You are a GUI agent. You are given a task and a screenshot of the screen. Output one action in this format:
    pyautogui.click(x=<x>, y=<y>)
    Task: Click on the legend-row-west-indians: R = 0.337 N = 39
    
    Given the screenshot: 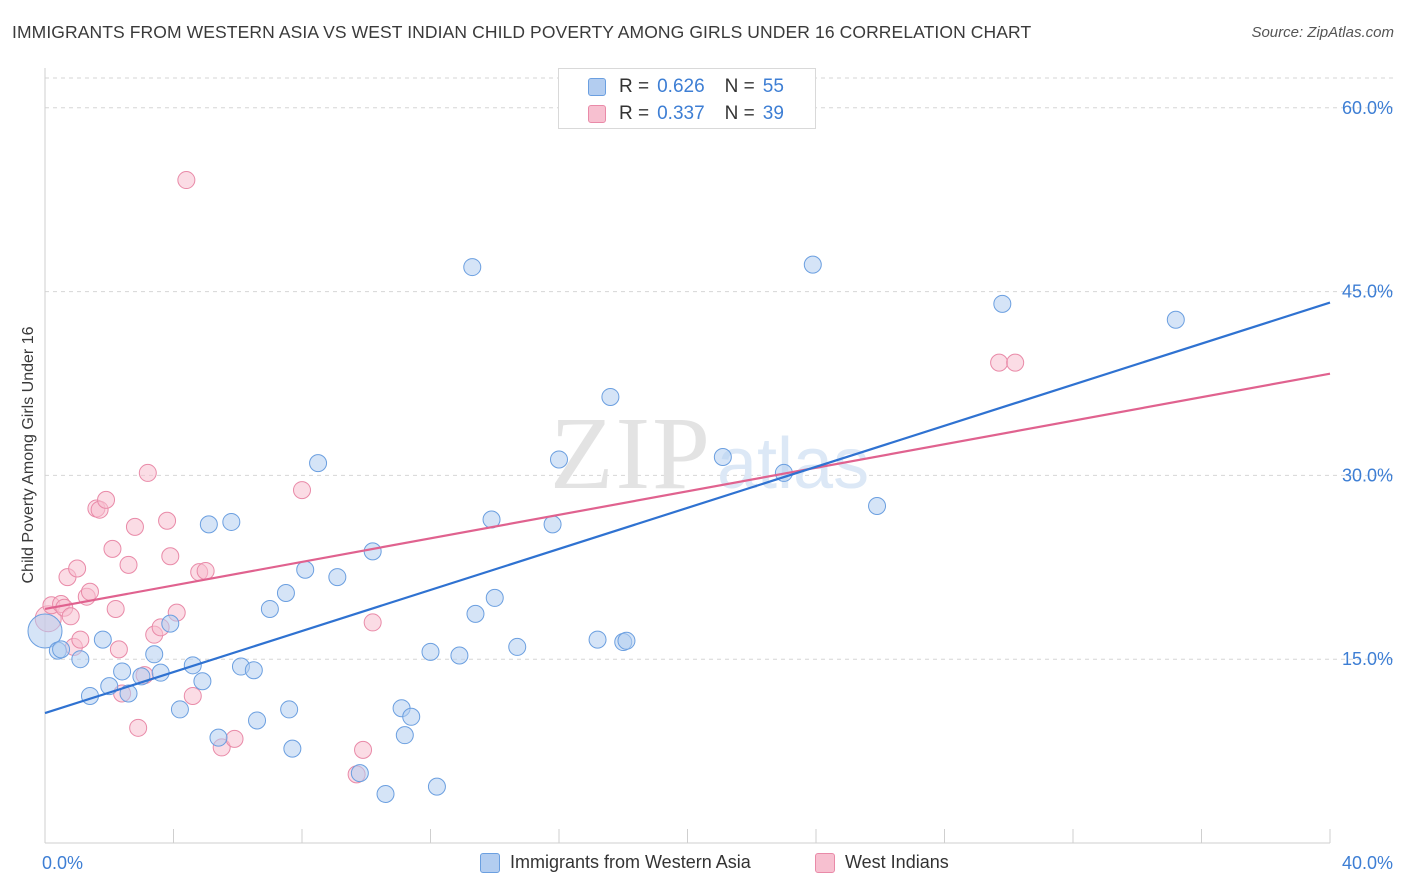 What is the action you would take?
    pyautogui.click(x=701, y=114)
    